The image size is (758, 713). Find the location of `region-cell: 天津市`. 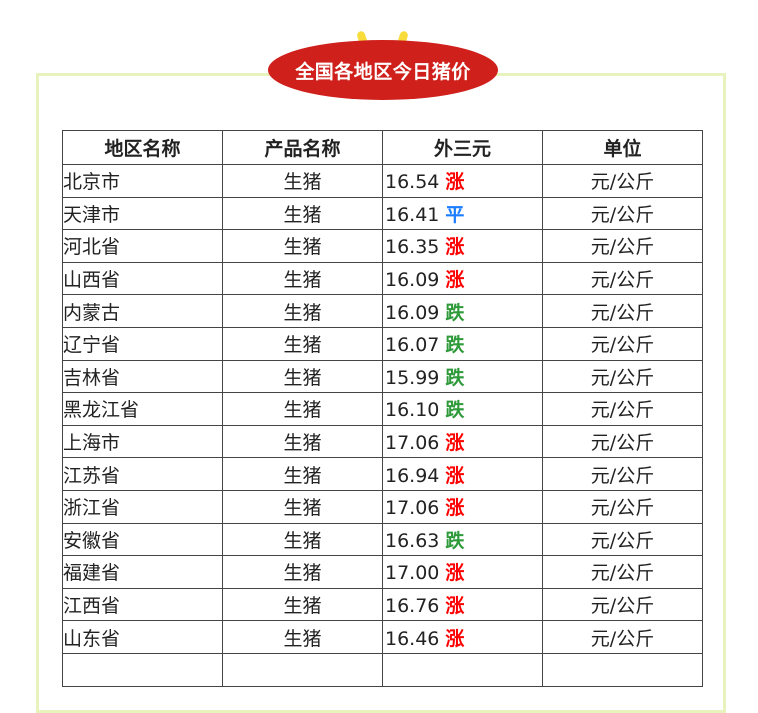

region-cell: 天津市 is located at coordinates (142, 213).